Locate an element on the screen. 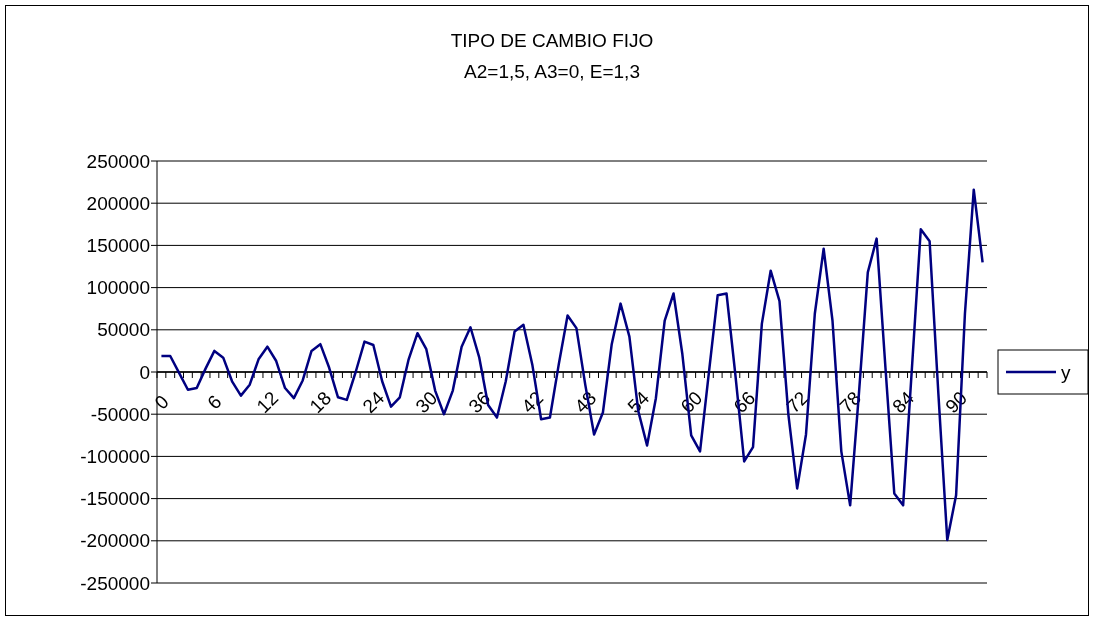  x-tick-label: 30 is located at coordinates (426, 402).